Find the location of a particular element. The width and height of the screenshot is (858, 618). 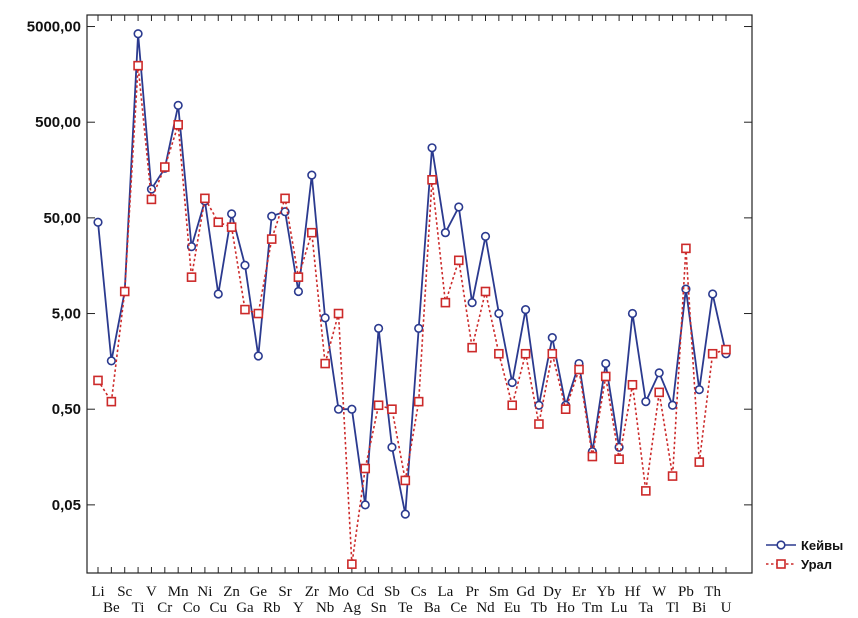

x-tick-label: Ni is located at coordinates (204, 592).